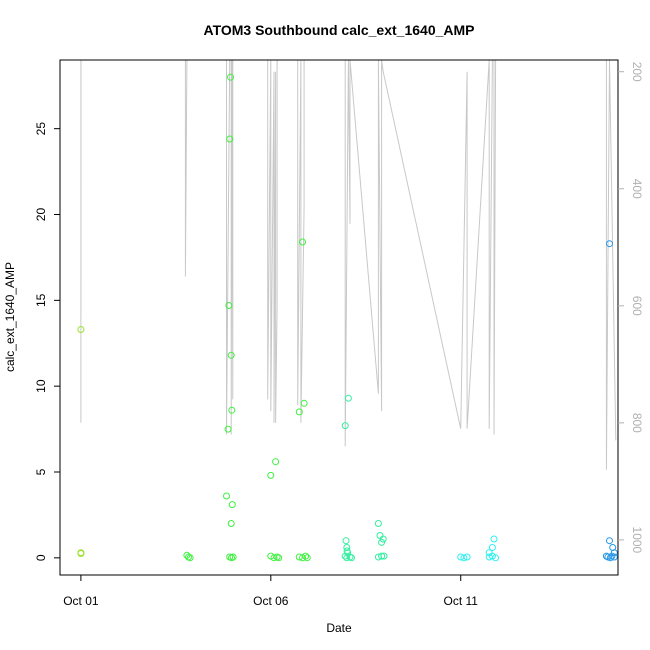 The height and width of the screenshot is (650, 650). I want to click on y-axis-left: 0 5 10 15 20 25, so click(47, 341).